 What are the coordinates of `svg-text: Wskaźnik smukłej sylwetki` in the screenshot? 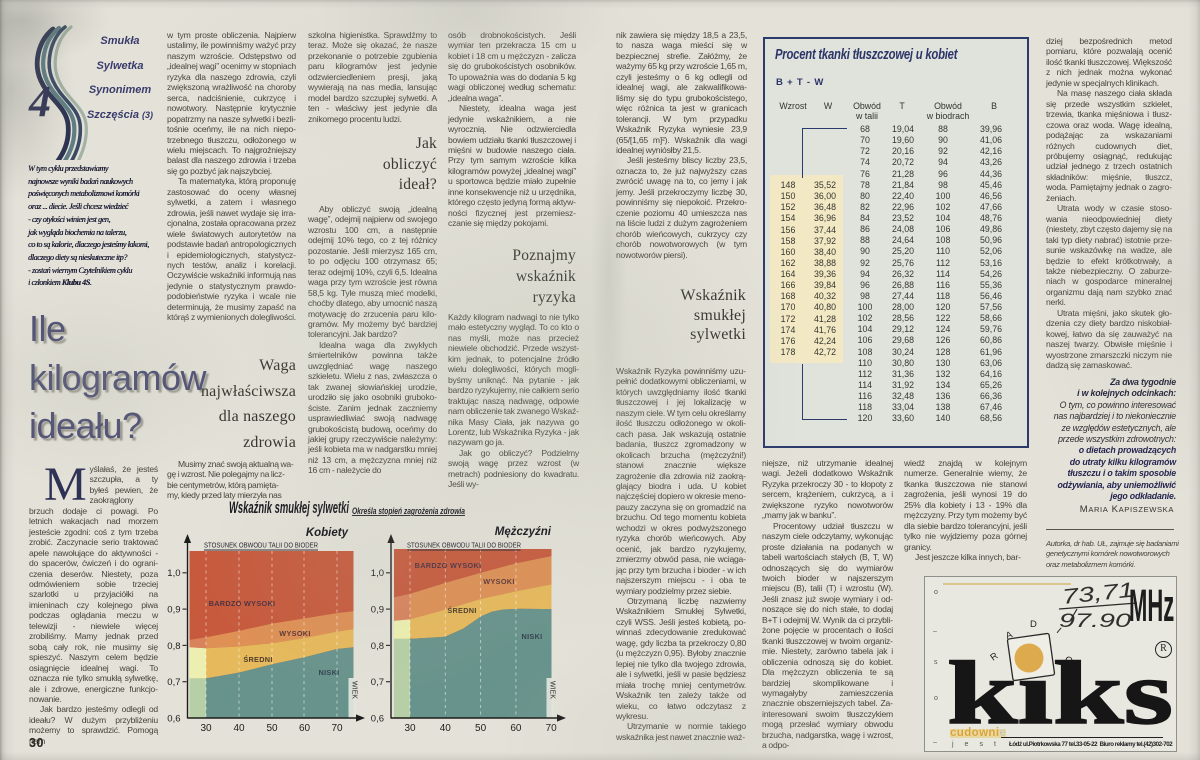 It's located at (289, 508).